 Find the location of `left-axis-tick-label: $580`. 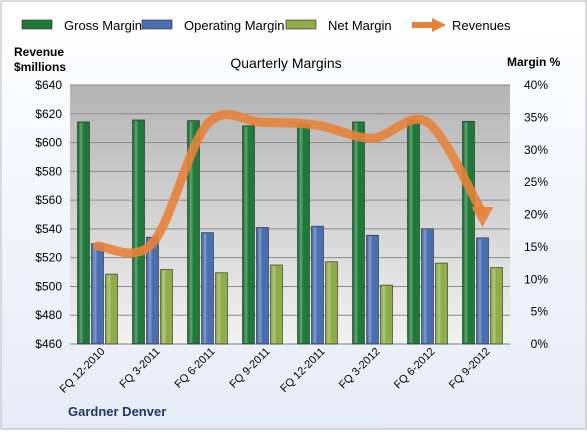

left-axis-tick-label: $580 is located at coordinates (48, 171).